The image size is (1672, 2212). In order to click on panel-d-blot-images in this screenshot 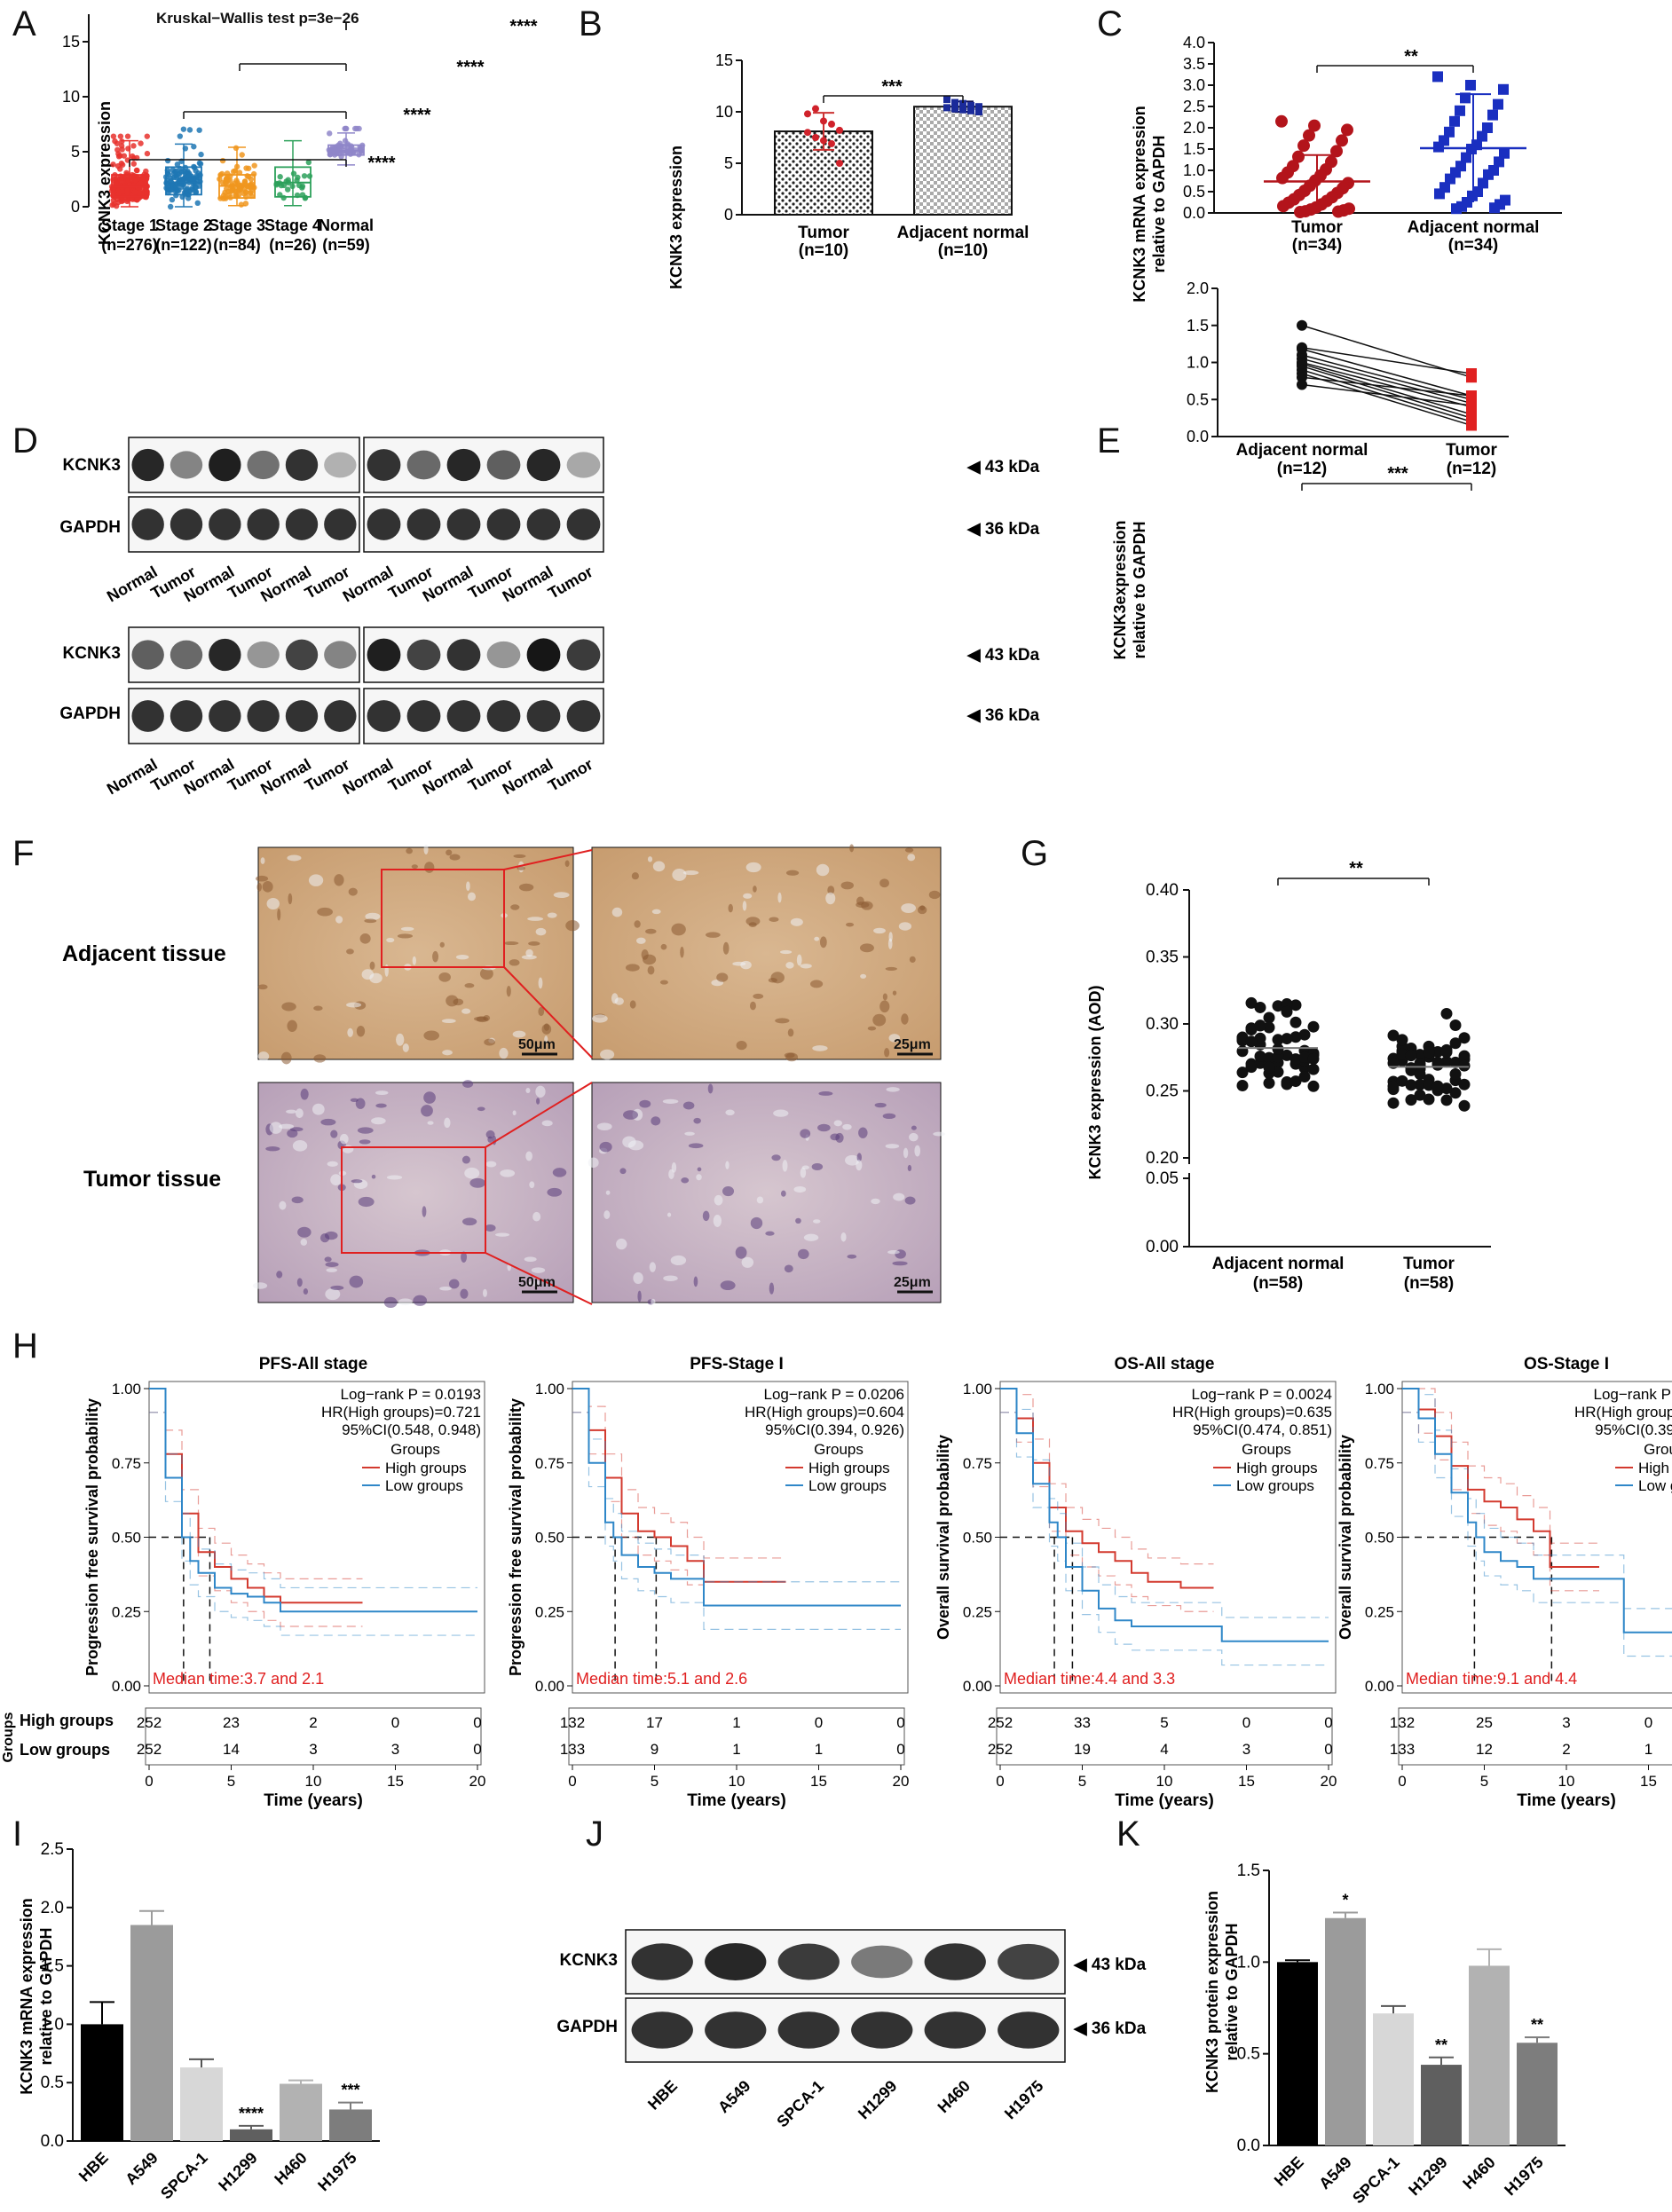, I will do `click(366, 591)`.